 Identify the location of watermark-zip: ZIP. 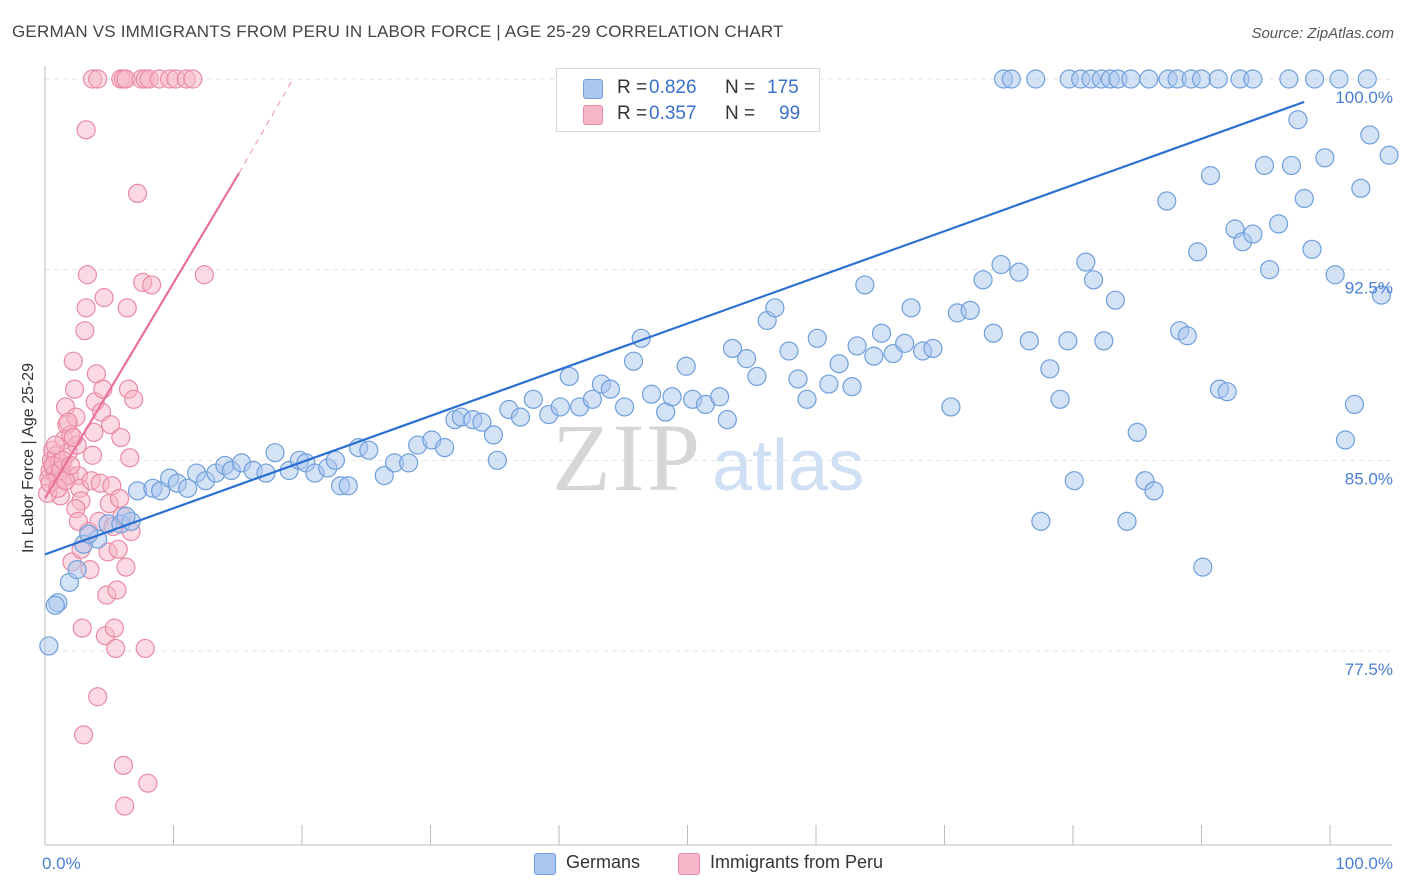
(627, 457).